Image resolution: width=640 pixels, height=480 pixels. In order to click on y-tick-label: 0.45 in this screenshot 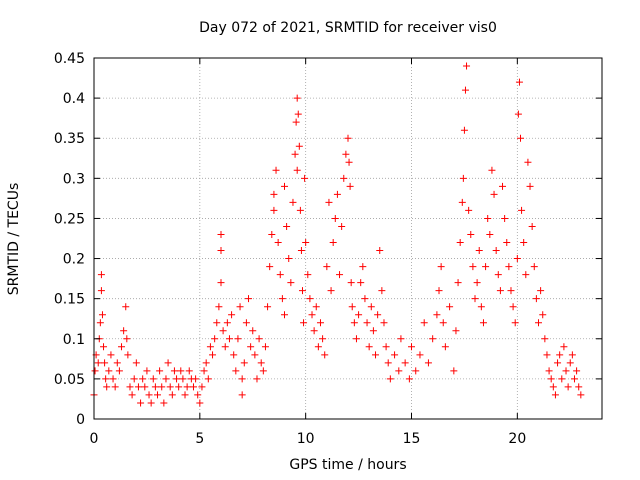, I will do `click(69, 59)`.